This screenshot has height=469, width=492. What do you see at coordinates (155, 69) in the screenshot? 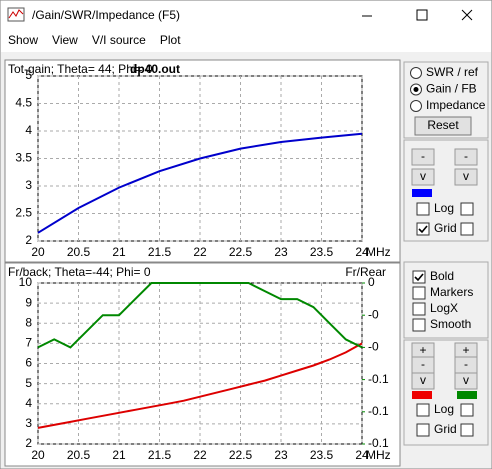
I see `file-annotation: dp40.out` at bounding box center [155, 69].